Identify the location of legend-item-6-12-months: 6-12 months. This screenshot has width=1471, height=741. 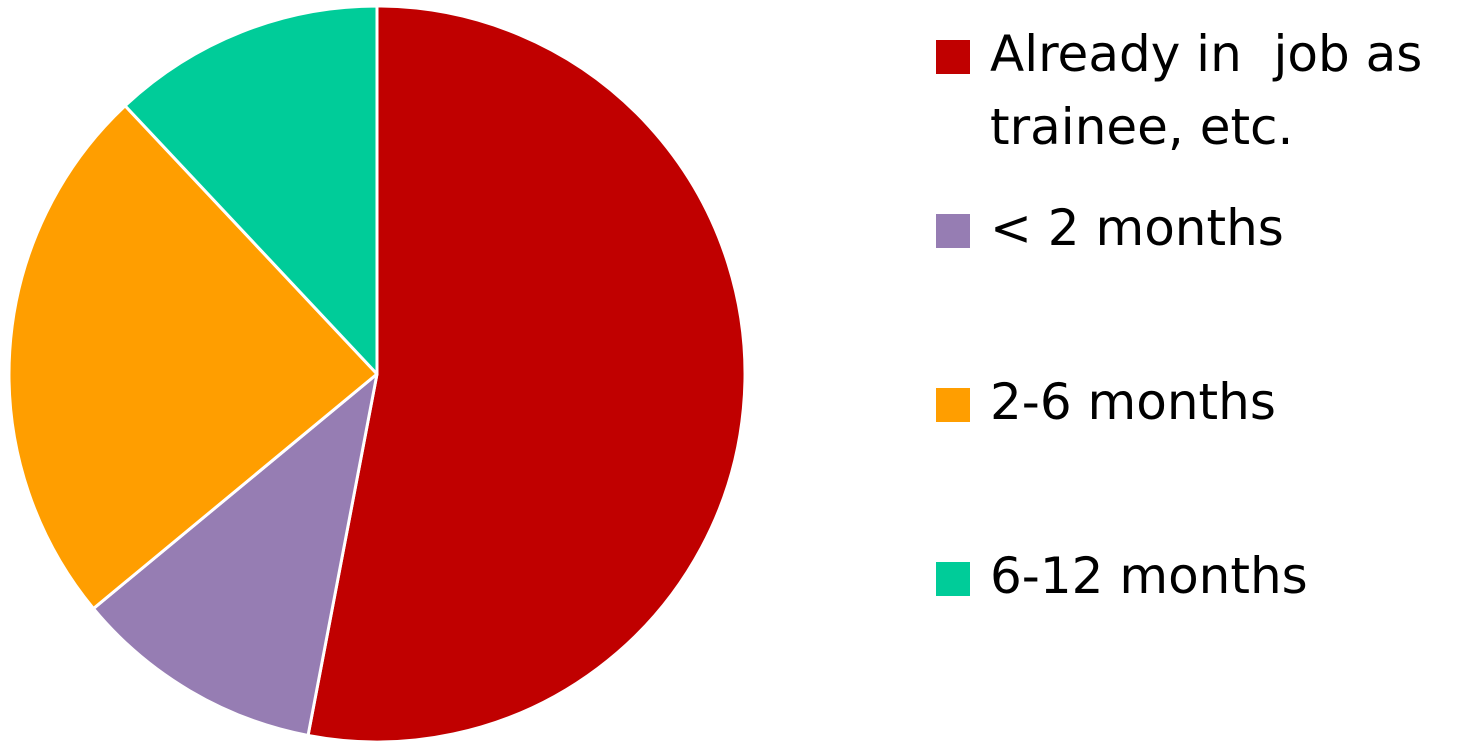
(1203, 576).